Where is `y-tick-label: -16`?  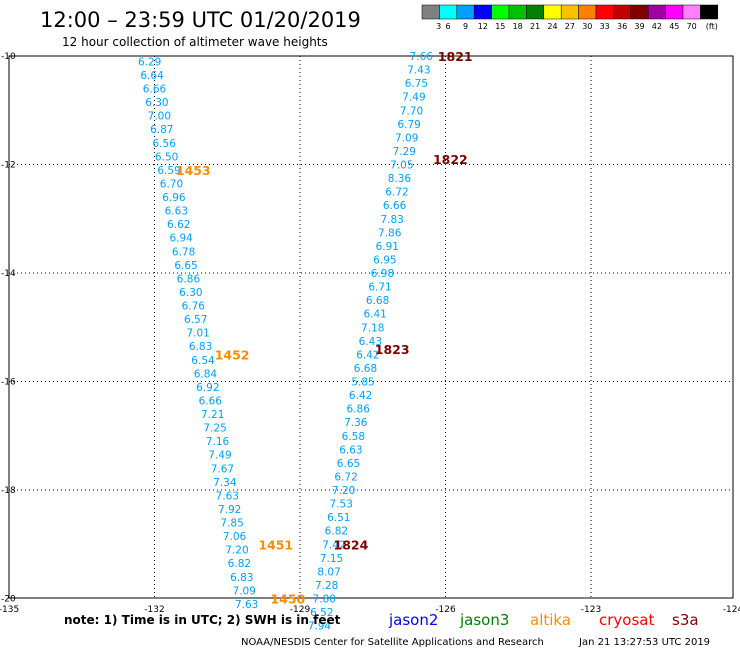
y-tick-label: -16 is located at coordinates (8, 383).